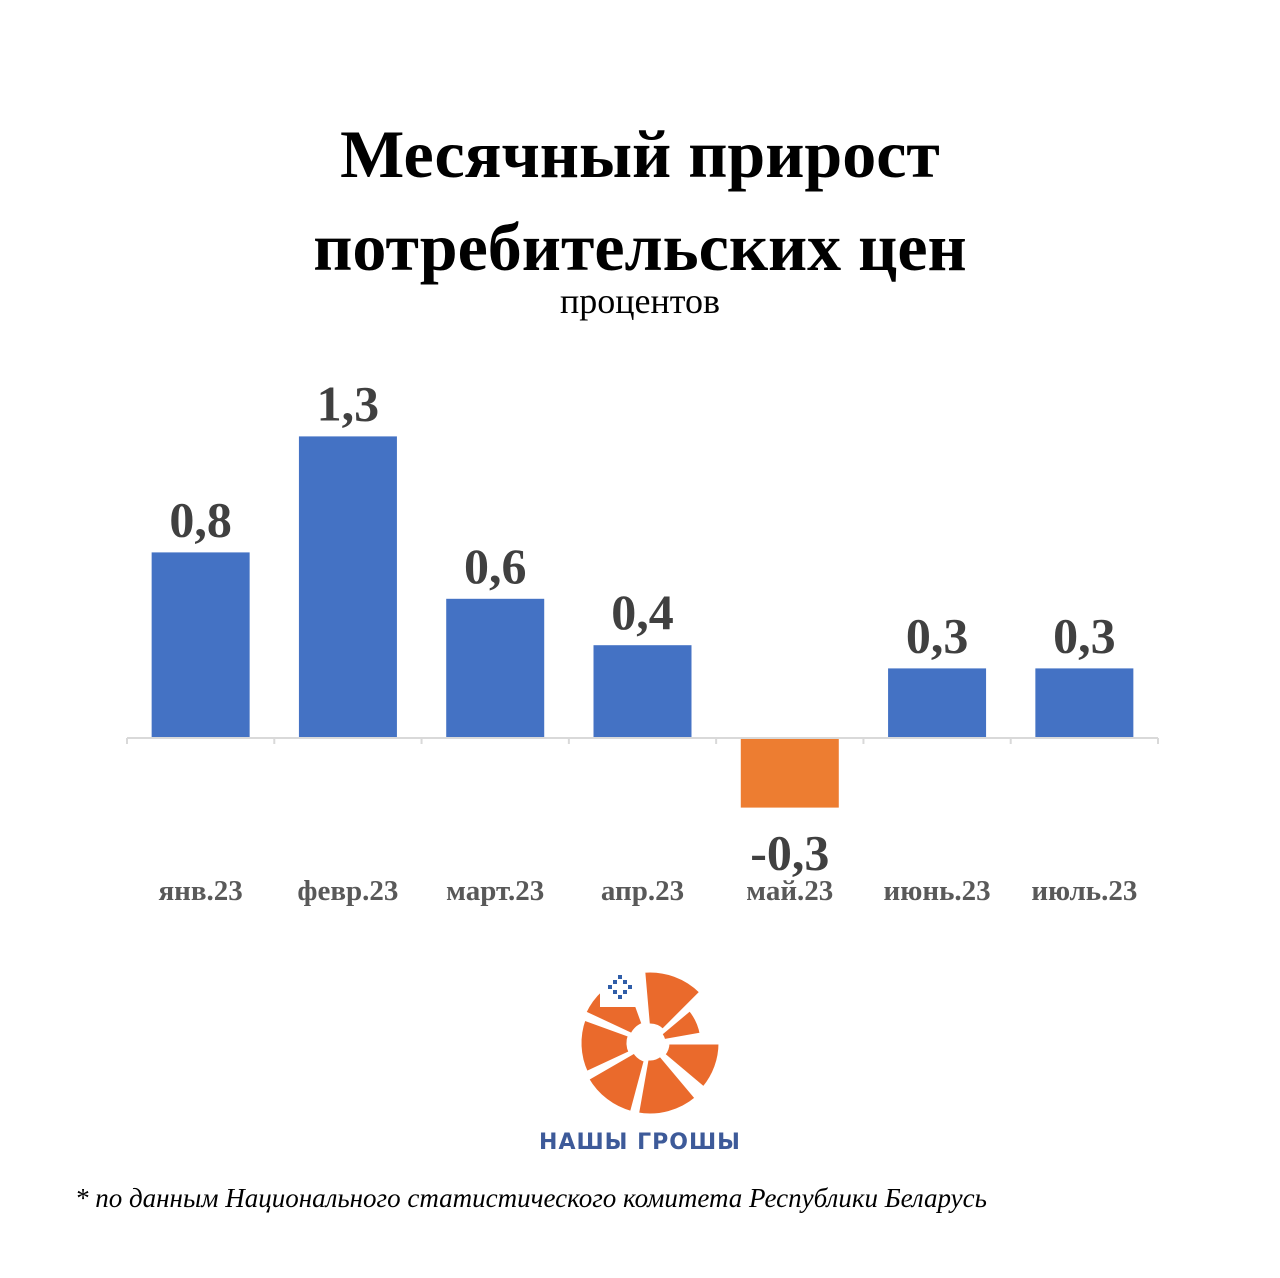  I want to click on nashy-groshy-logo, so click(650, 1042).